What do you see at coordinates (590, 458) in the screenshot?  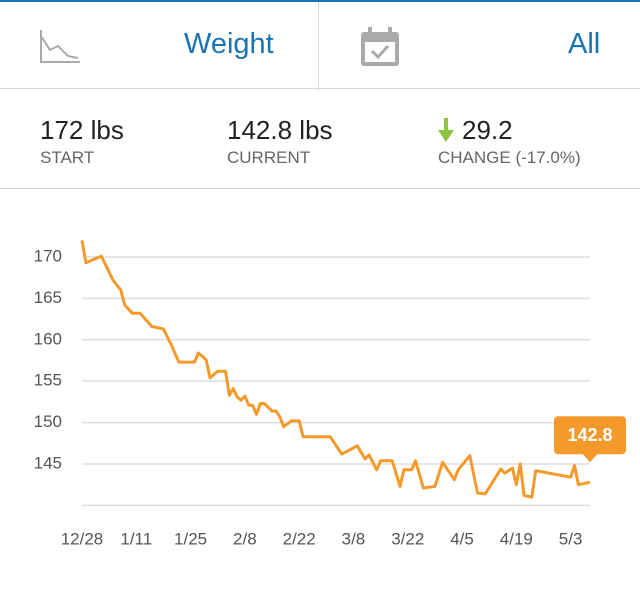 I see `tooltip-pointer` at bounding box center [590, 458].